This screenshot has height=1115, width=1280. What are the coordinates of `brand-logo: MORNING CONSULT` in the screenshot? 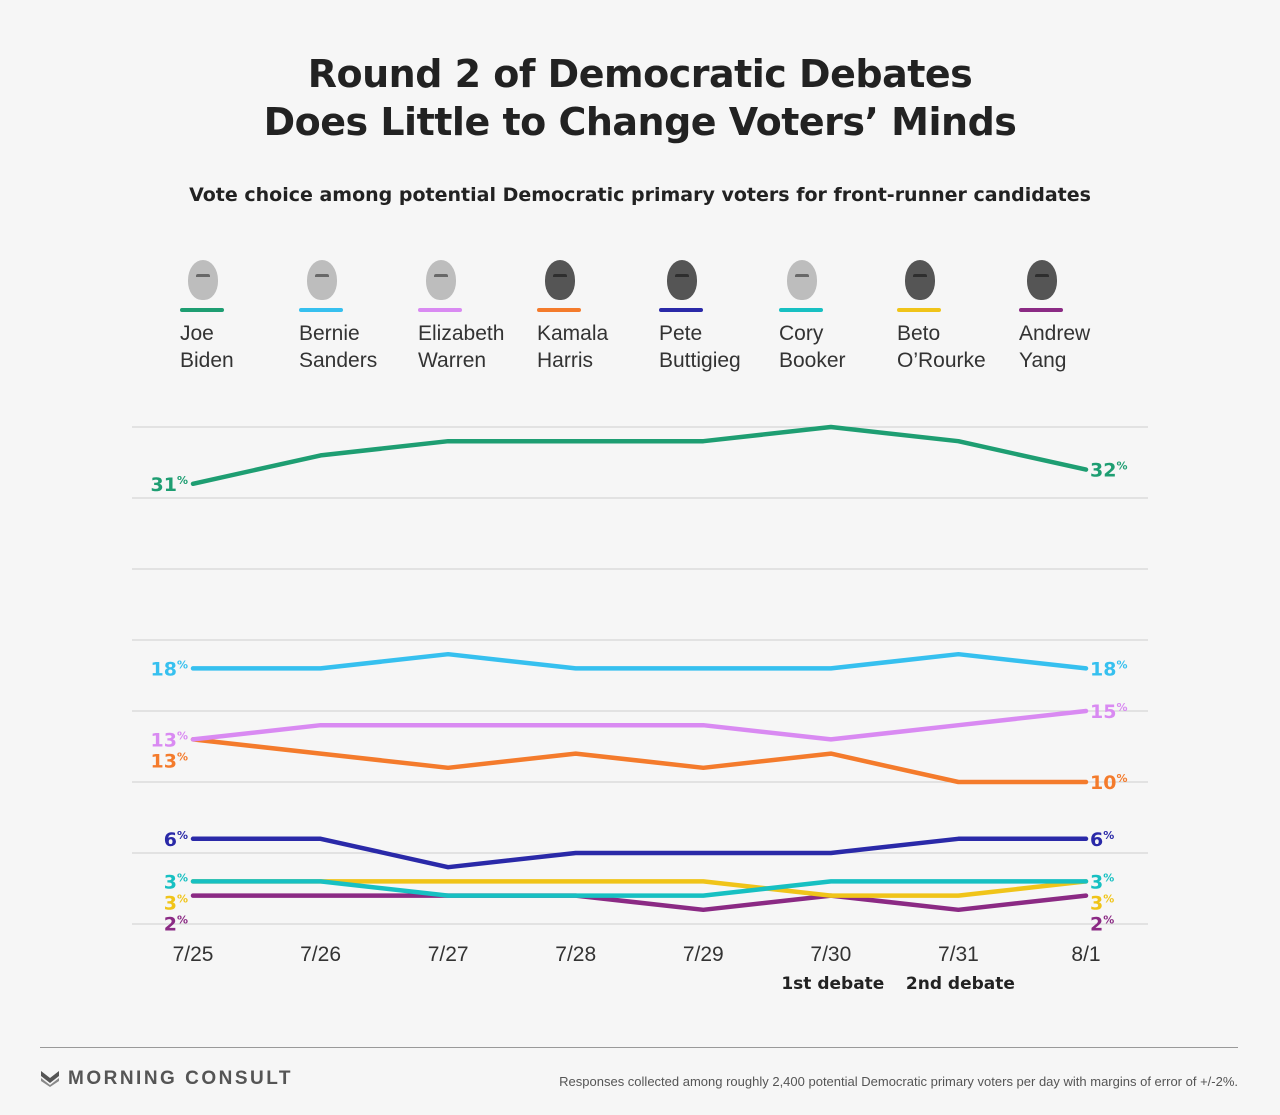 It's located at (166, 1080).